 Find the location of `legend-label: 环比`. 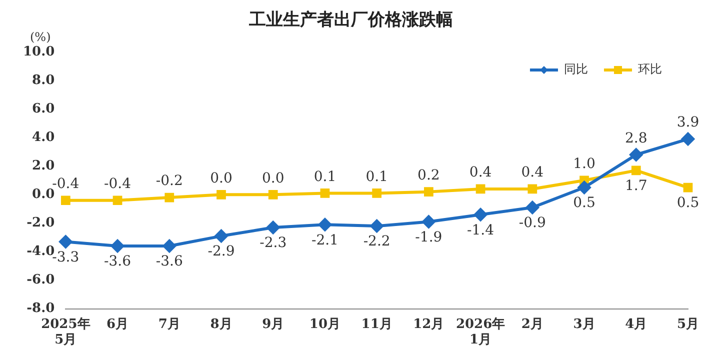

legend-label: 环比 is located at coordinates (650, 69).